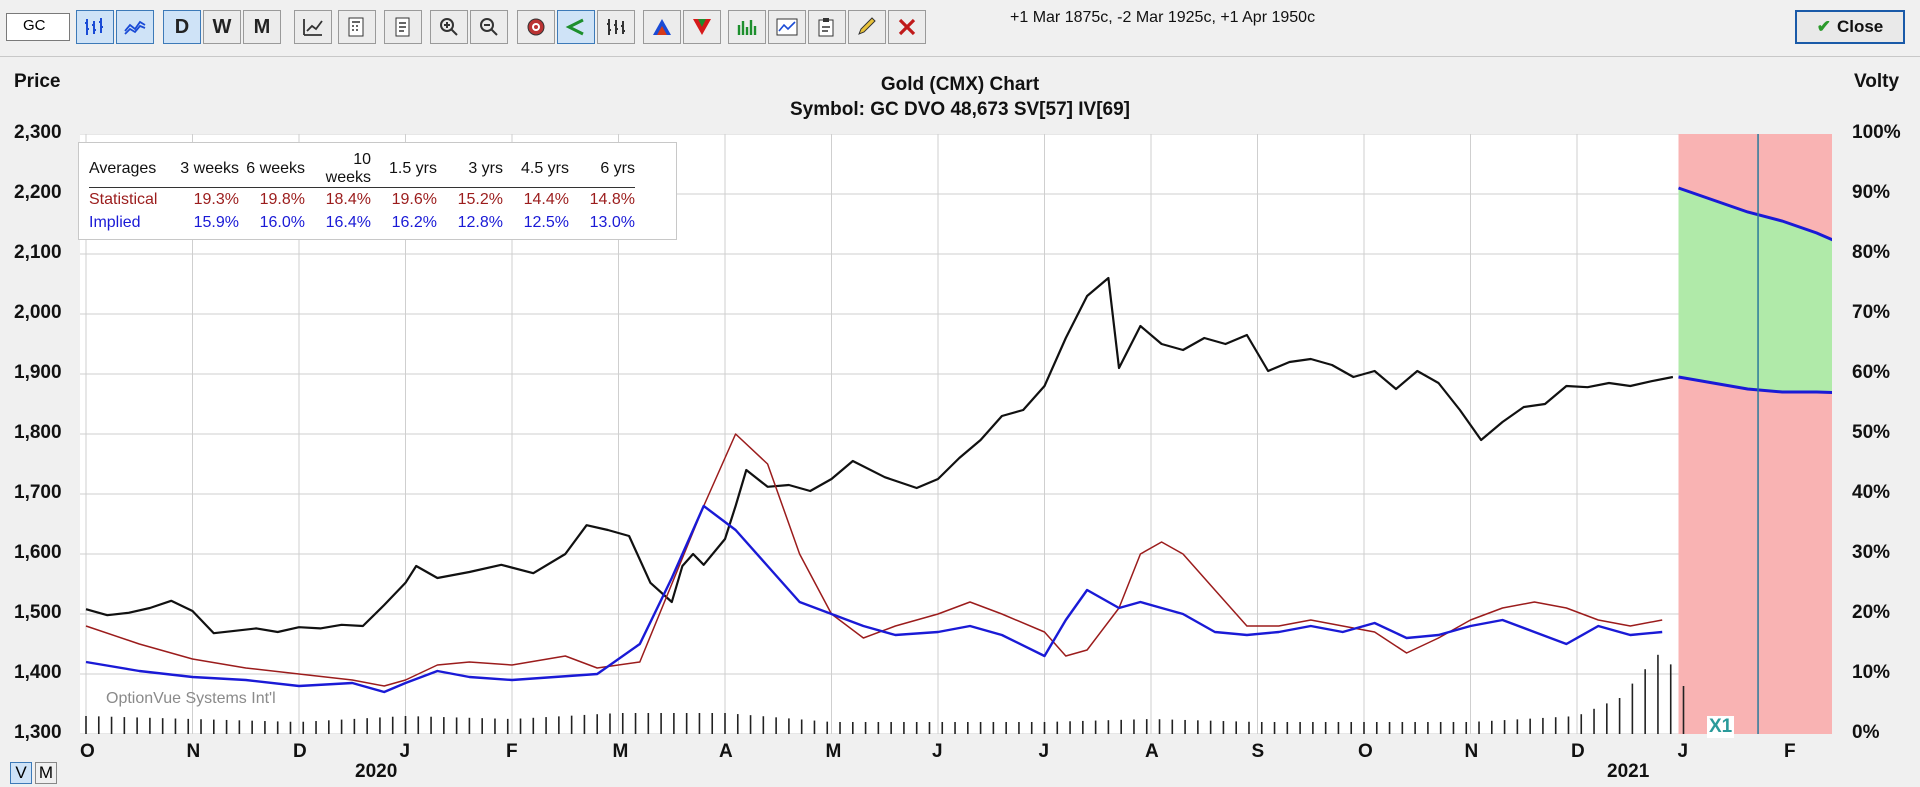  What do you see at coordinates (38, 27) in the screenshot?
I see `symbol-input: GC` at bounding box center [38, 27].